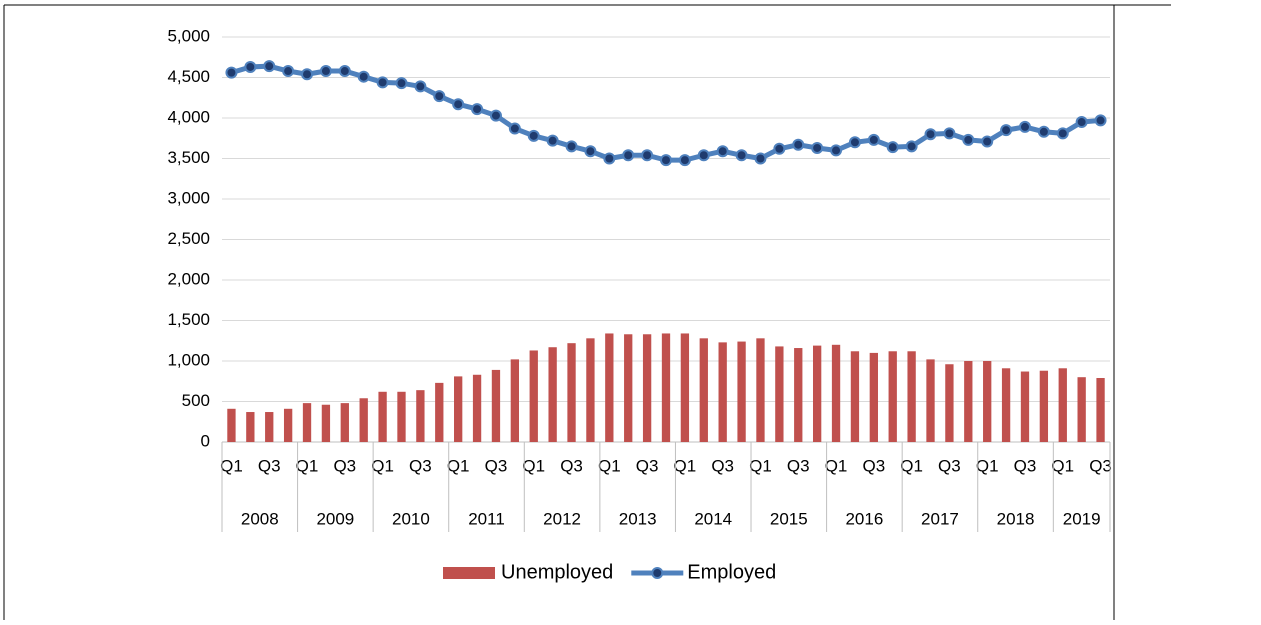 This screenshot has width=1261, height=625. Describe the element at coordinates (469, 573) in the screenshot. I see `legend-swatch` at that location.